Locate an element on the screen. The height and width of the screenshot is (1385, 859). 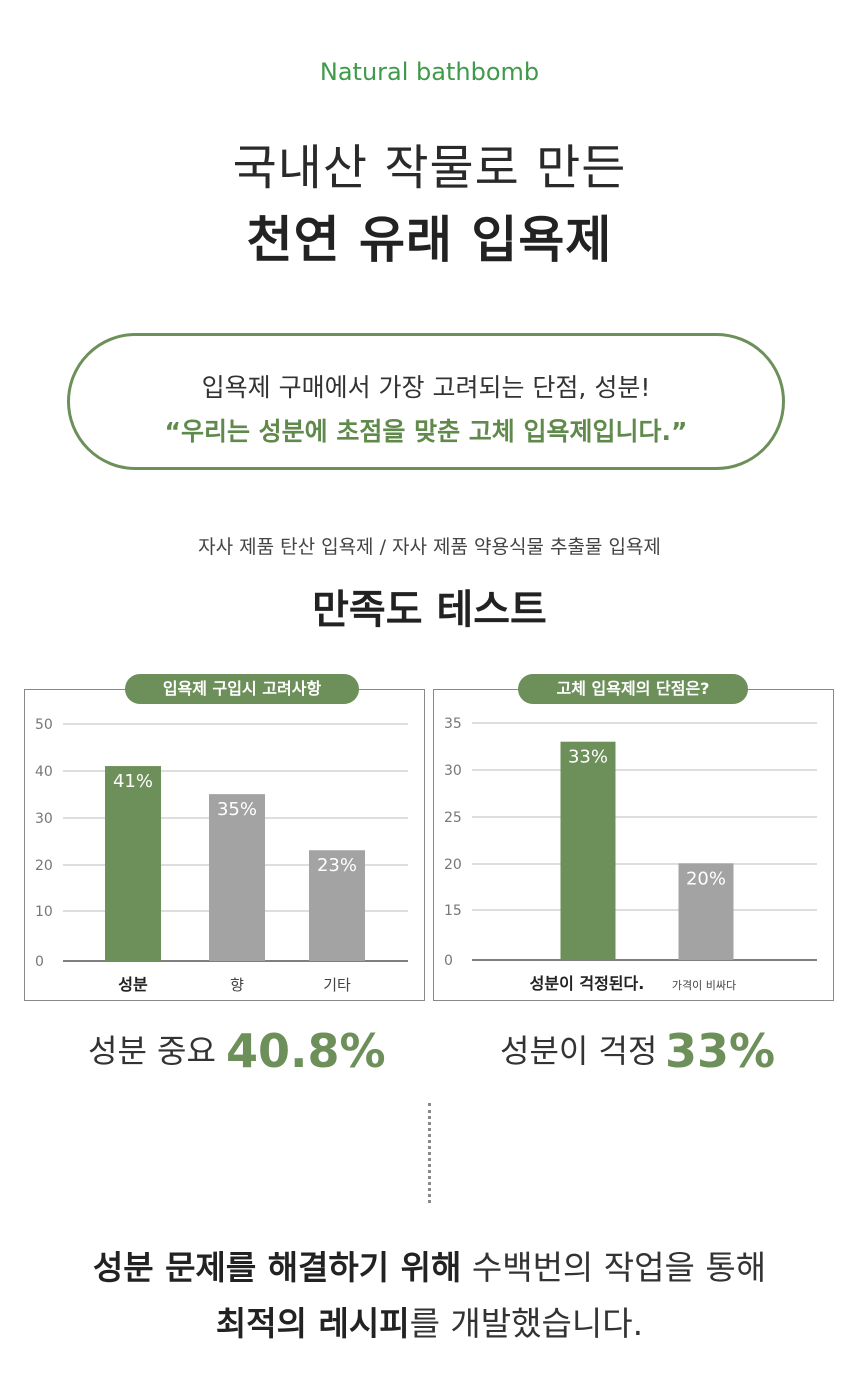
footer-line2: 최적의 레시피를 개발했습니다. is located at coordinates (429, 1321).